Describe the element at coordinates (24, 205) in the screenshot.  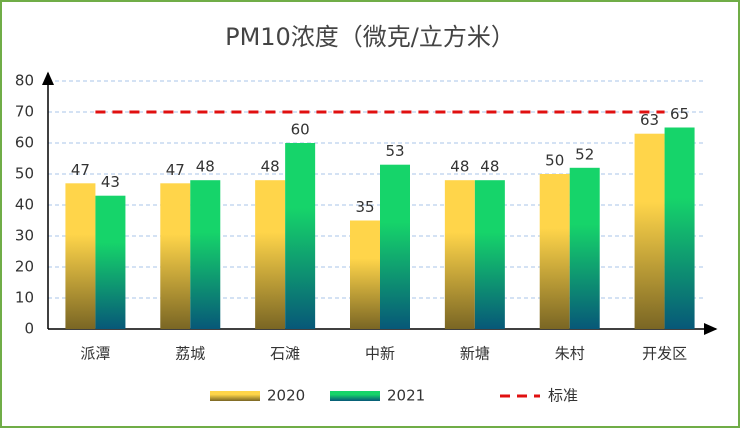
I see `y-tick-label: 40` at that location.